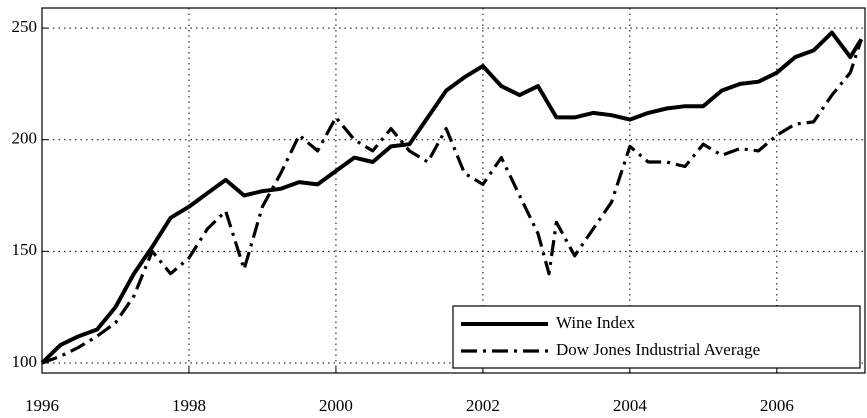 This screenshot has height=418, width=867. I want to click on legend-label: Dow Jones Industrial Average, so click(658, 349).